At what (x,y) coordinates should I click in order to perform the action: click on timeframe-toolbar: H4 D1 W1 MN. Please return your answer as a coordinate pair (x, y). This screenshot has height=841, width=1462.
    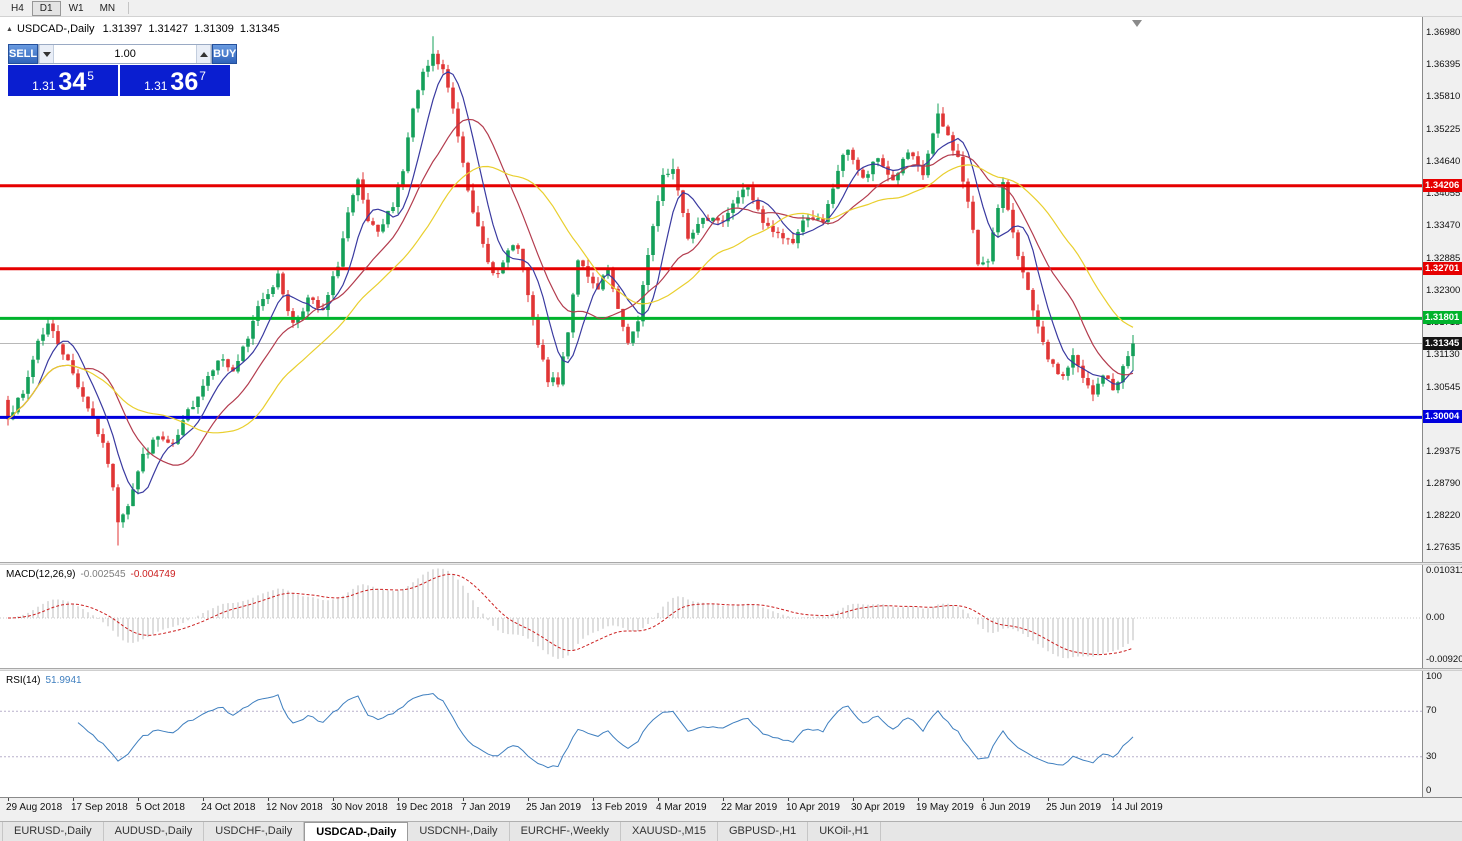
    Looking at the image, I should click on (731, 8).